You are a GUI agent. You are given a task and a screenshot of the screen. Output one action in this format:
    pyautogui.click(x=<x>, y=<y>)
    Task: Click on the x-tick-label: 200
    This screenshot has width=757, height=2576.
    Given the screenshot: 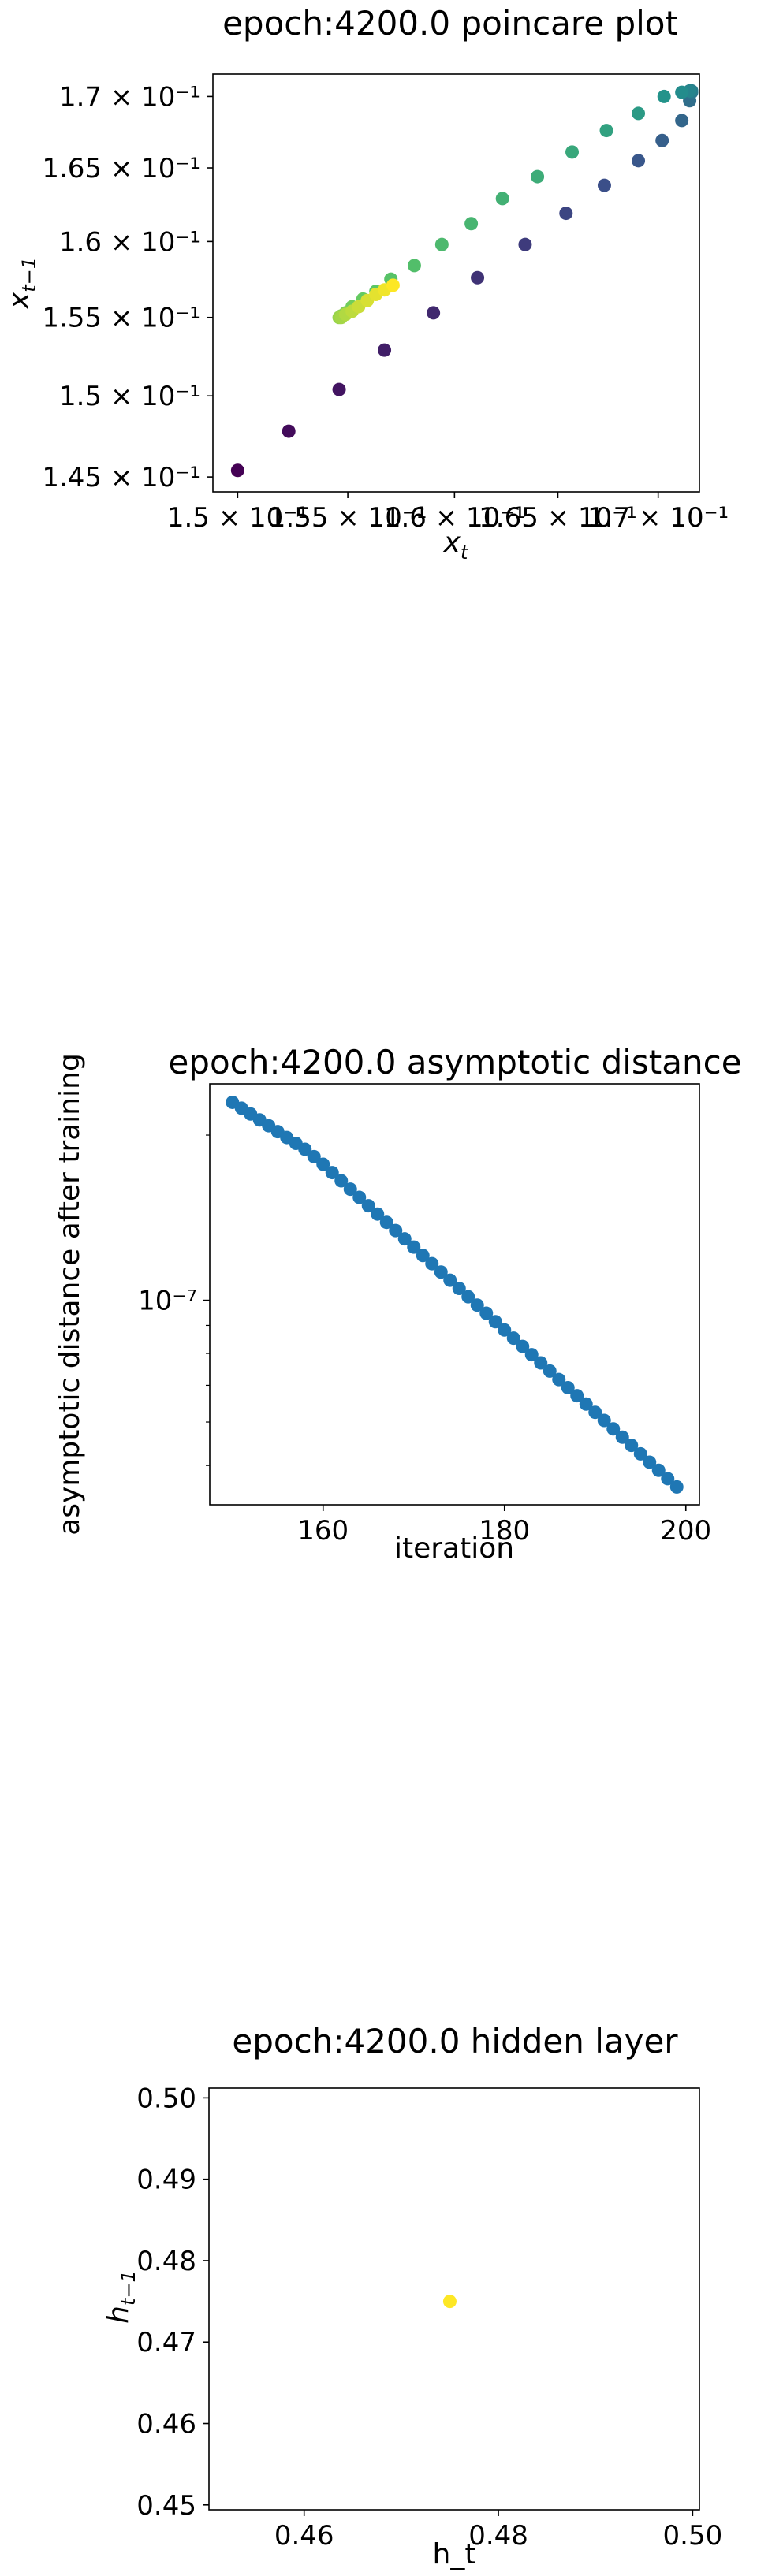 What is the action you would take?
    pyautogui.click(x=685, y=1531)
    